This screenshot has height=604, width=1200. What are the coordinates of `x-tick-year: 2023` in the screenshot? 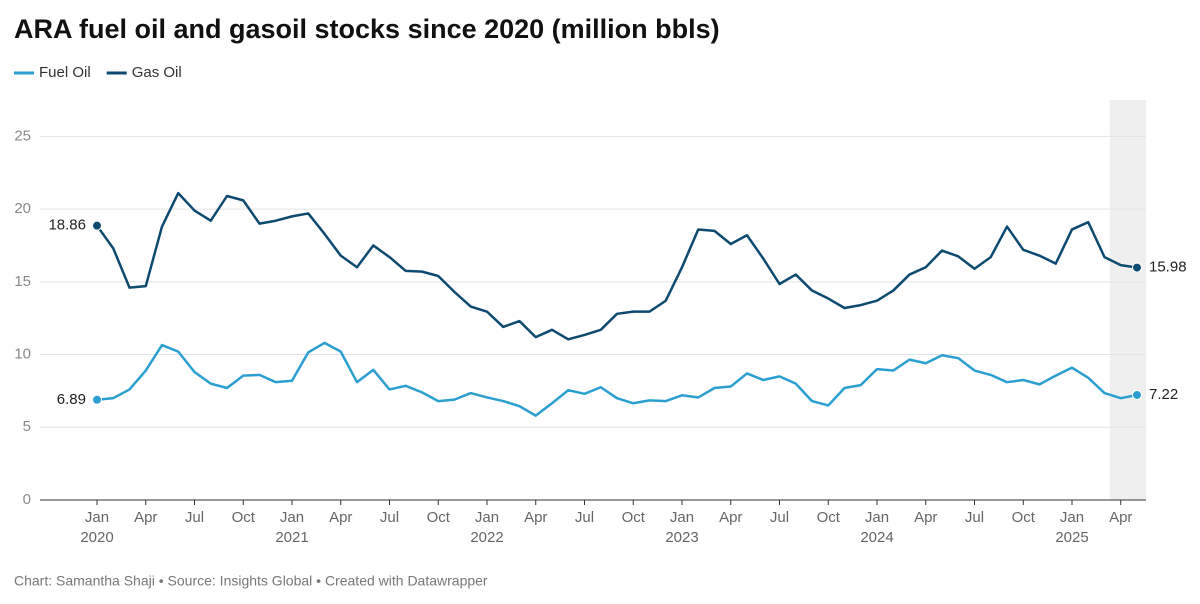 It's located at (681, 537).